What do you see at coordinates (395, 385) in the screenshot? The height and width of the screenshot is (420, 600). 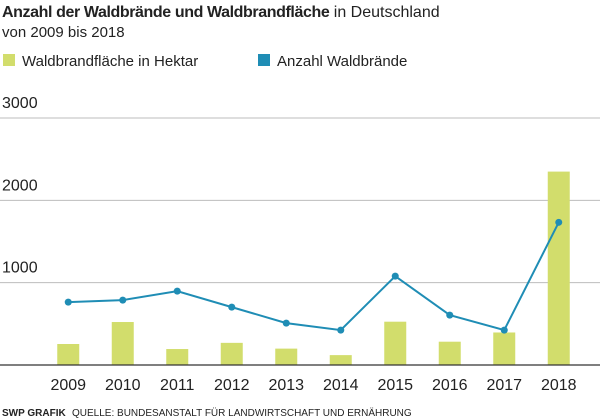 I see `x-tick-label: 2015` at bounding box center [395, 385].